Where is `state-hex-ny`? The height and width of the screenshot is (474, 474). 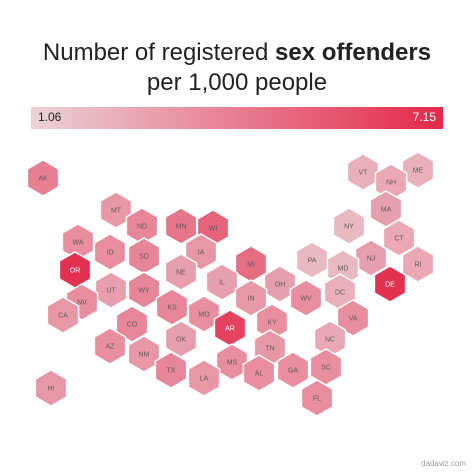 state-hex-ny is located at coordinates (349, 226).